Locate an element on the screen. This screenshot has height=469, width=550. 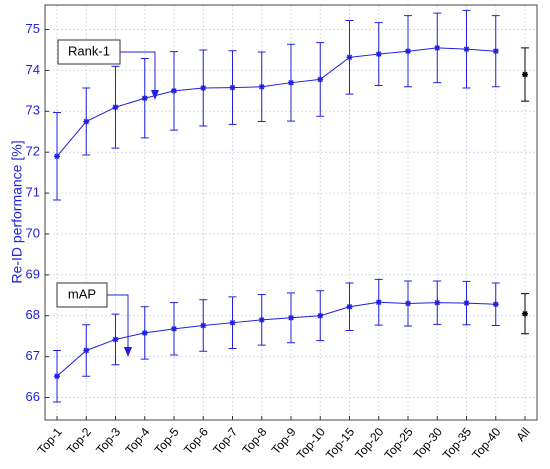
x-tick-label: Top-8 is located at coordinates (254, 441).